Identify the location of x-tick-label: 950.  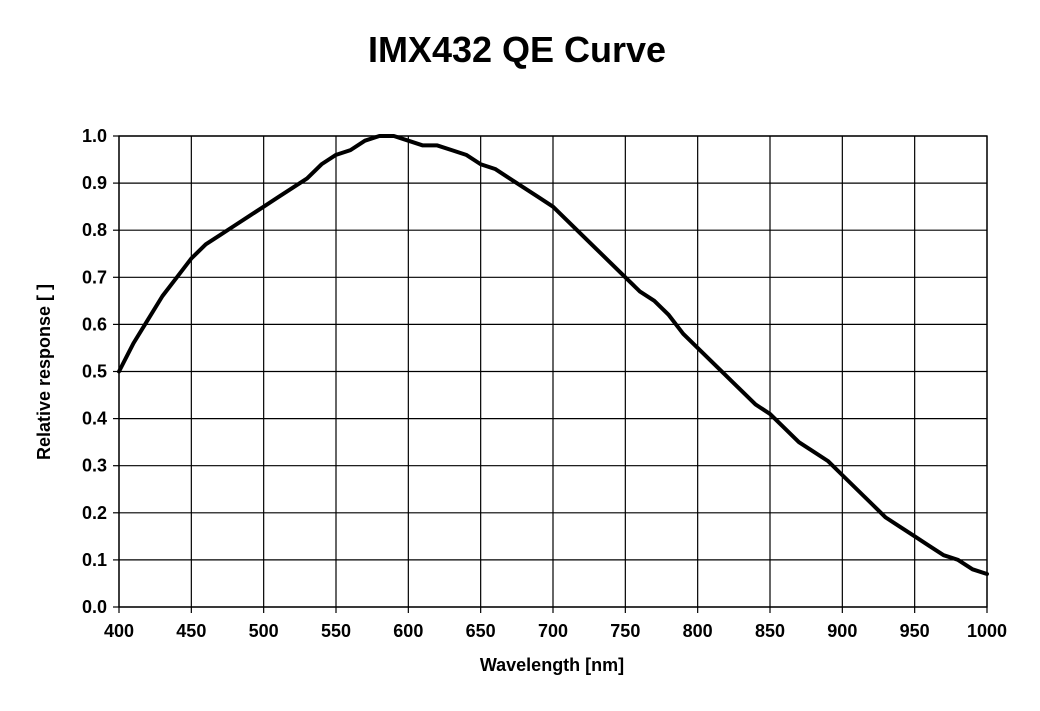
(915, 631).